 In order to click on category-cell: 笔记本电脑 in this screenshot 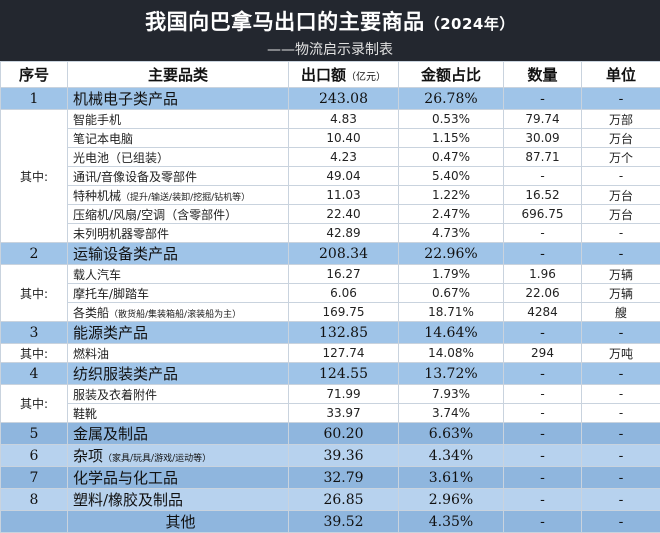, I will do `click(178, 138)`.